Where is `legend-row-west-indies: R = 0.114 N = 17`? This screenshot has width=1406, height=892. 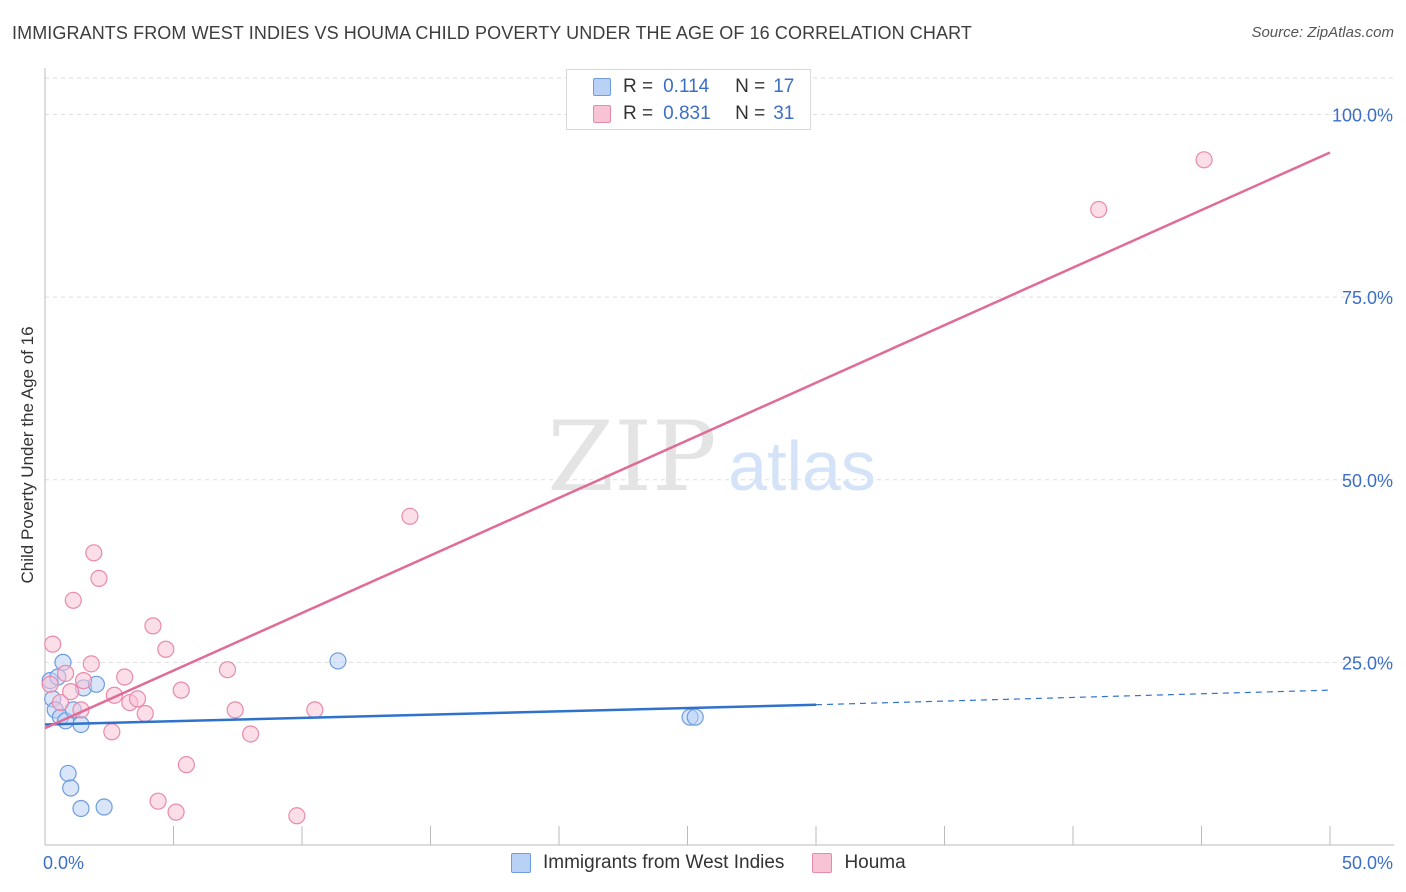
legend-row-west-indies: R = 0.114 N = 17 is located at coordinates (693, 87).